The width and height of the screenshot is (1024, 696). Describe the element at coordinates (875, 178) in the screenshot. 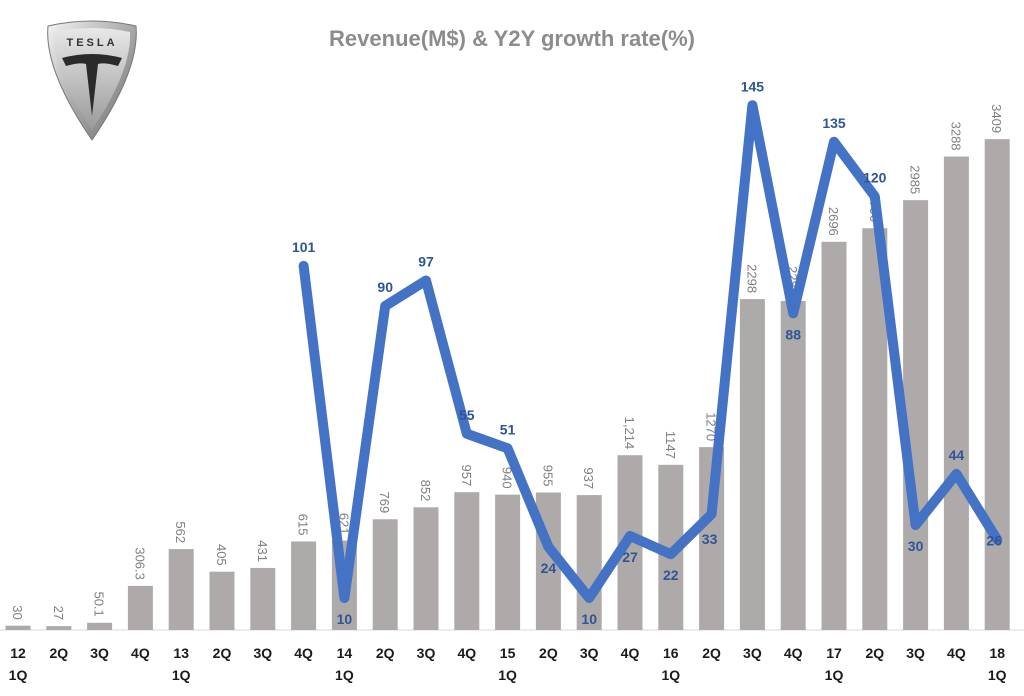

I see `growth-data-label: 120` at that location.